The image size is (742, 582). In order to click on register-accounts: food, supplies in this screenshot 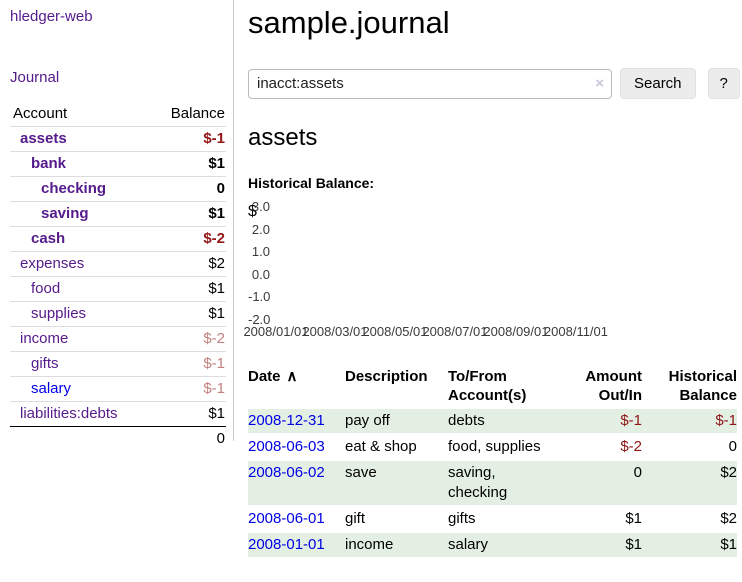, I will do `click(494, 446)`.